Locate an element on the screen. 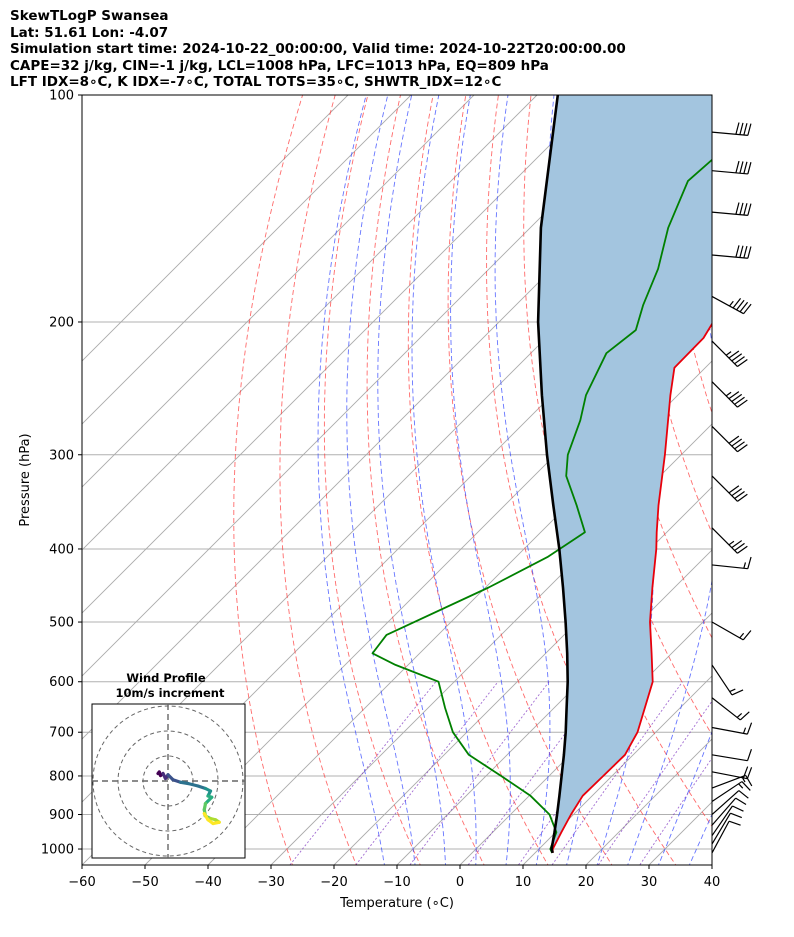 The height and width of the screenshot is (937, 794). x-tick-label: 30 is located at coordinates (649, 882).